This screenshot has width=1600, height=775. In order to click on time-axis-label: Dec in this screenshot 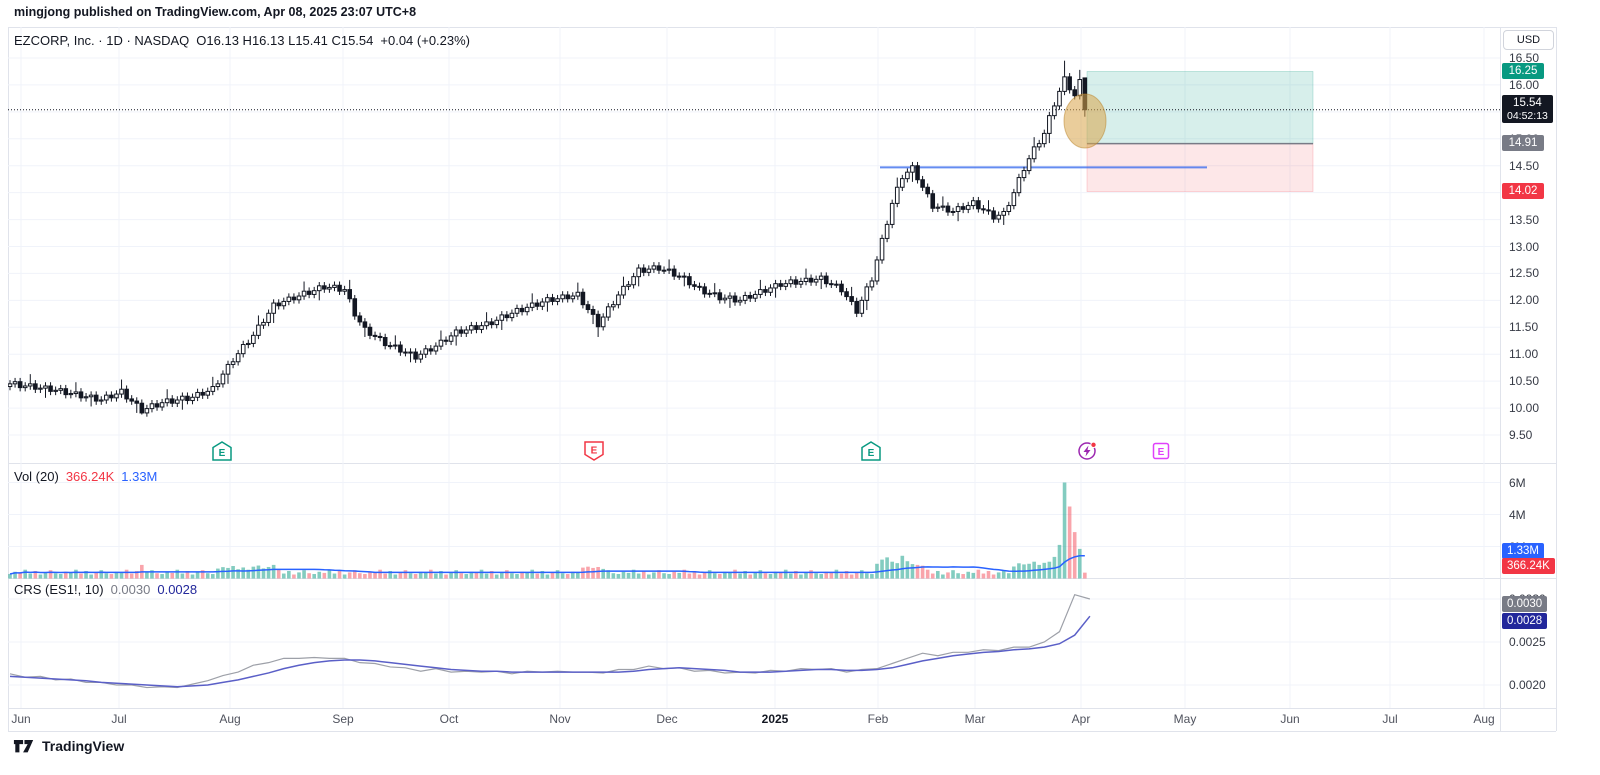, I will do `click(667, 719)`.